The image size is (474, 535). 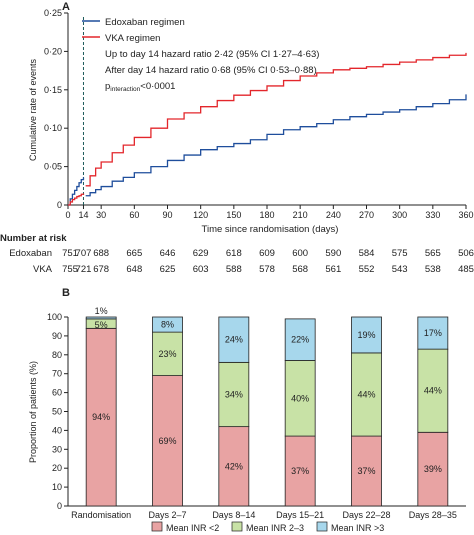 I want to click on risk-value: 584, so click(x=367, y=253).